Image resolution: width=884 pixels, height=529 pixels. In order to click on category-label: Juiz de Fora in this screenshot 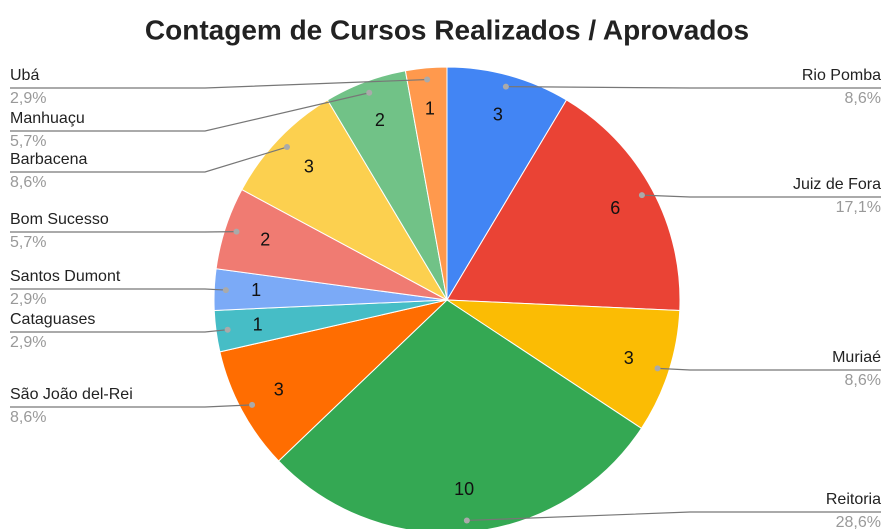, I will do `click(837, 184)`.